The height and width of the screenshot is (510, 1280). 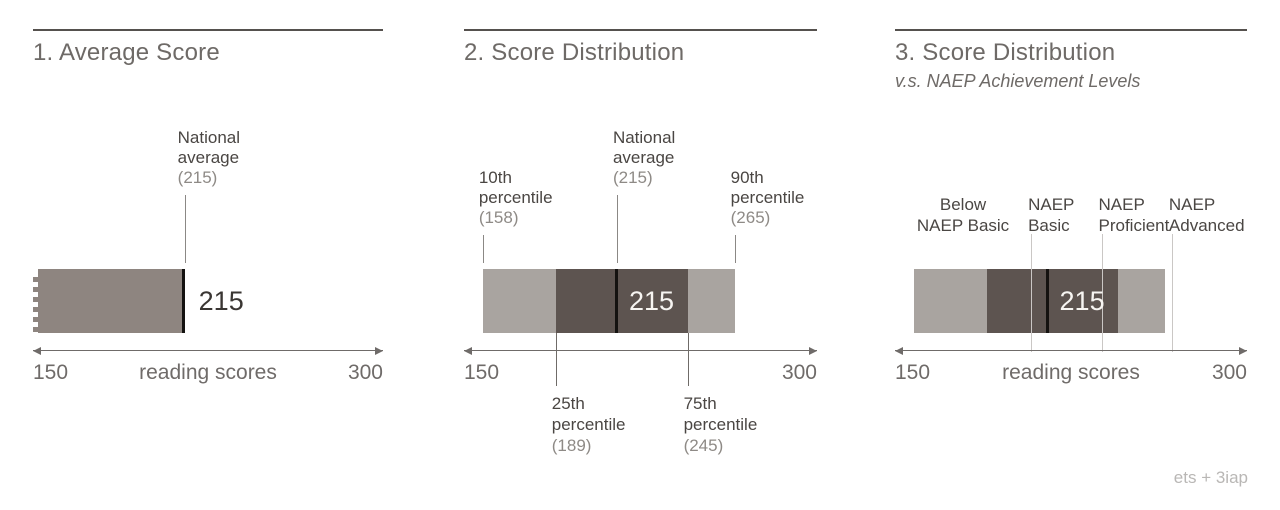 I want to click on annotation-line: 10th, so click(x=495, y=177).